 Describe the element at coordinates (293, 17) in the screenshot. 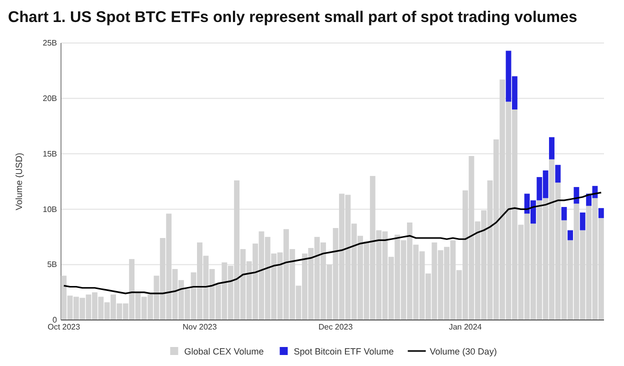

I see `chart-title: Chart 1. US Spot BTC ETFs only represent small part of spot trading volumes` at that location.